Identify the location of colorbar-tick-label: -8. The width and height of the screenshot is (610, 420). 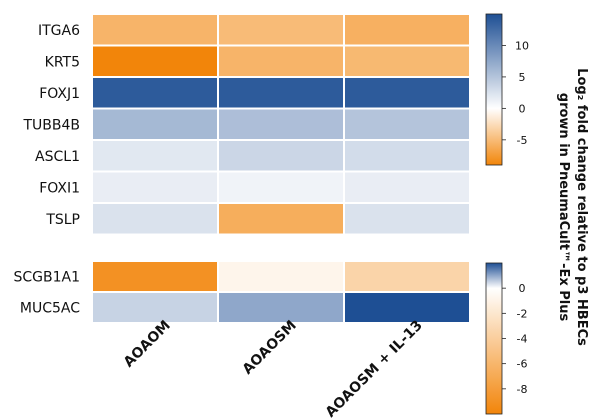
(522, 389).